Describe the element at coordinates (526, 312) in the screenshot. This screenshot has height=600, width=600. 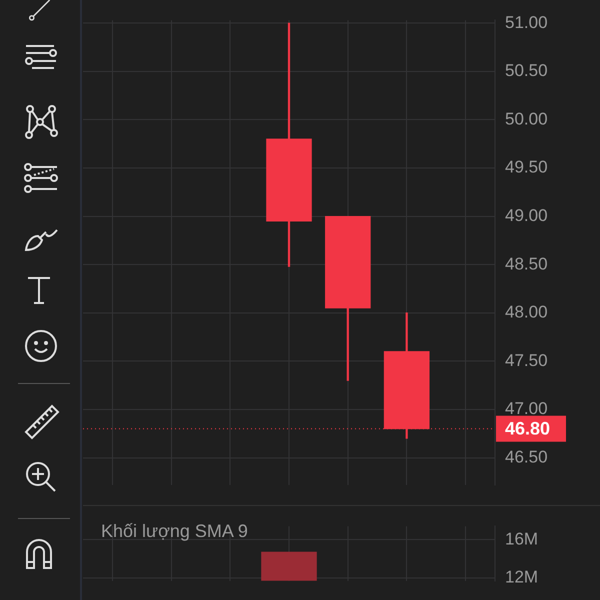
I see `y-tick-label: 48.00` at that location.